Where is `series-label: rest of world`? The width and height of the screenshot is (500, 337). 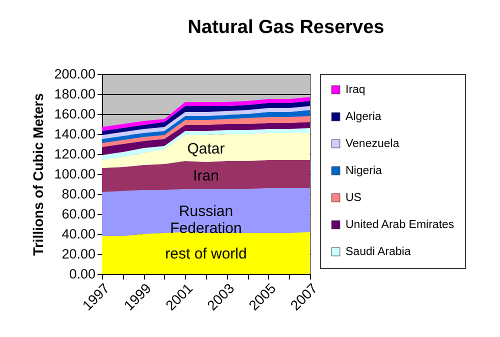 series-label: rest of world is located at coordinates (206, 254).